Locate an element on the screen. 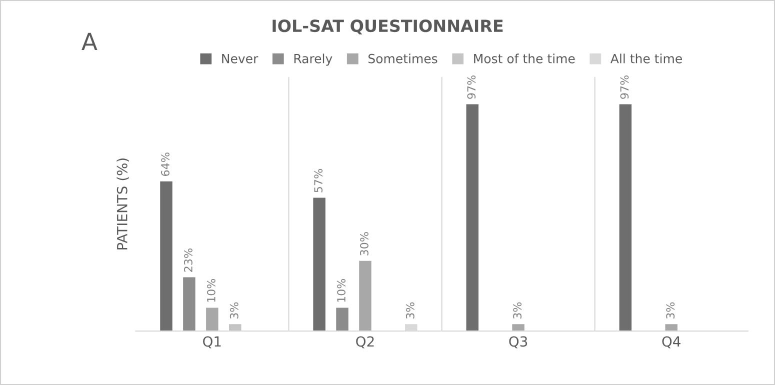 This screenshot has height=385, width=775. data-label: 30% is located at coordinates (364, 244).